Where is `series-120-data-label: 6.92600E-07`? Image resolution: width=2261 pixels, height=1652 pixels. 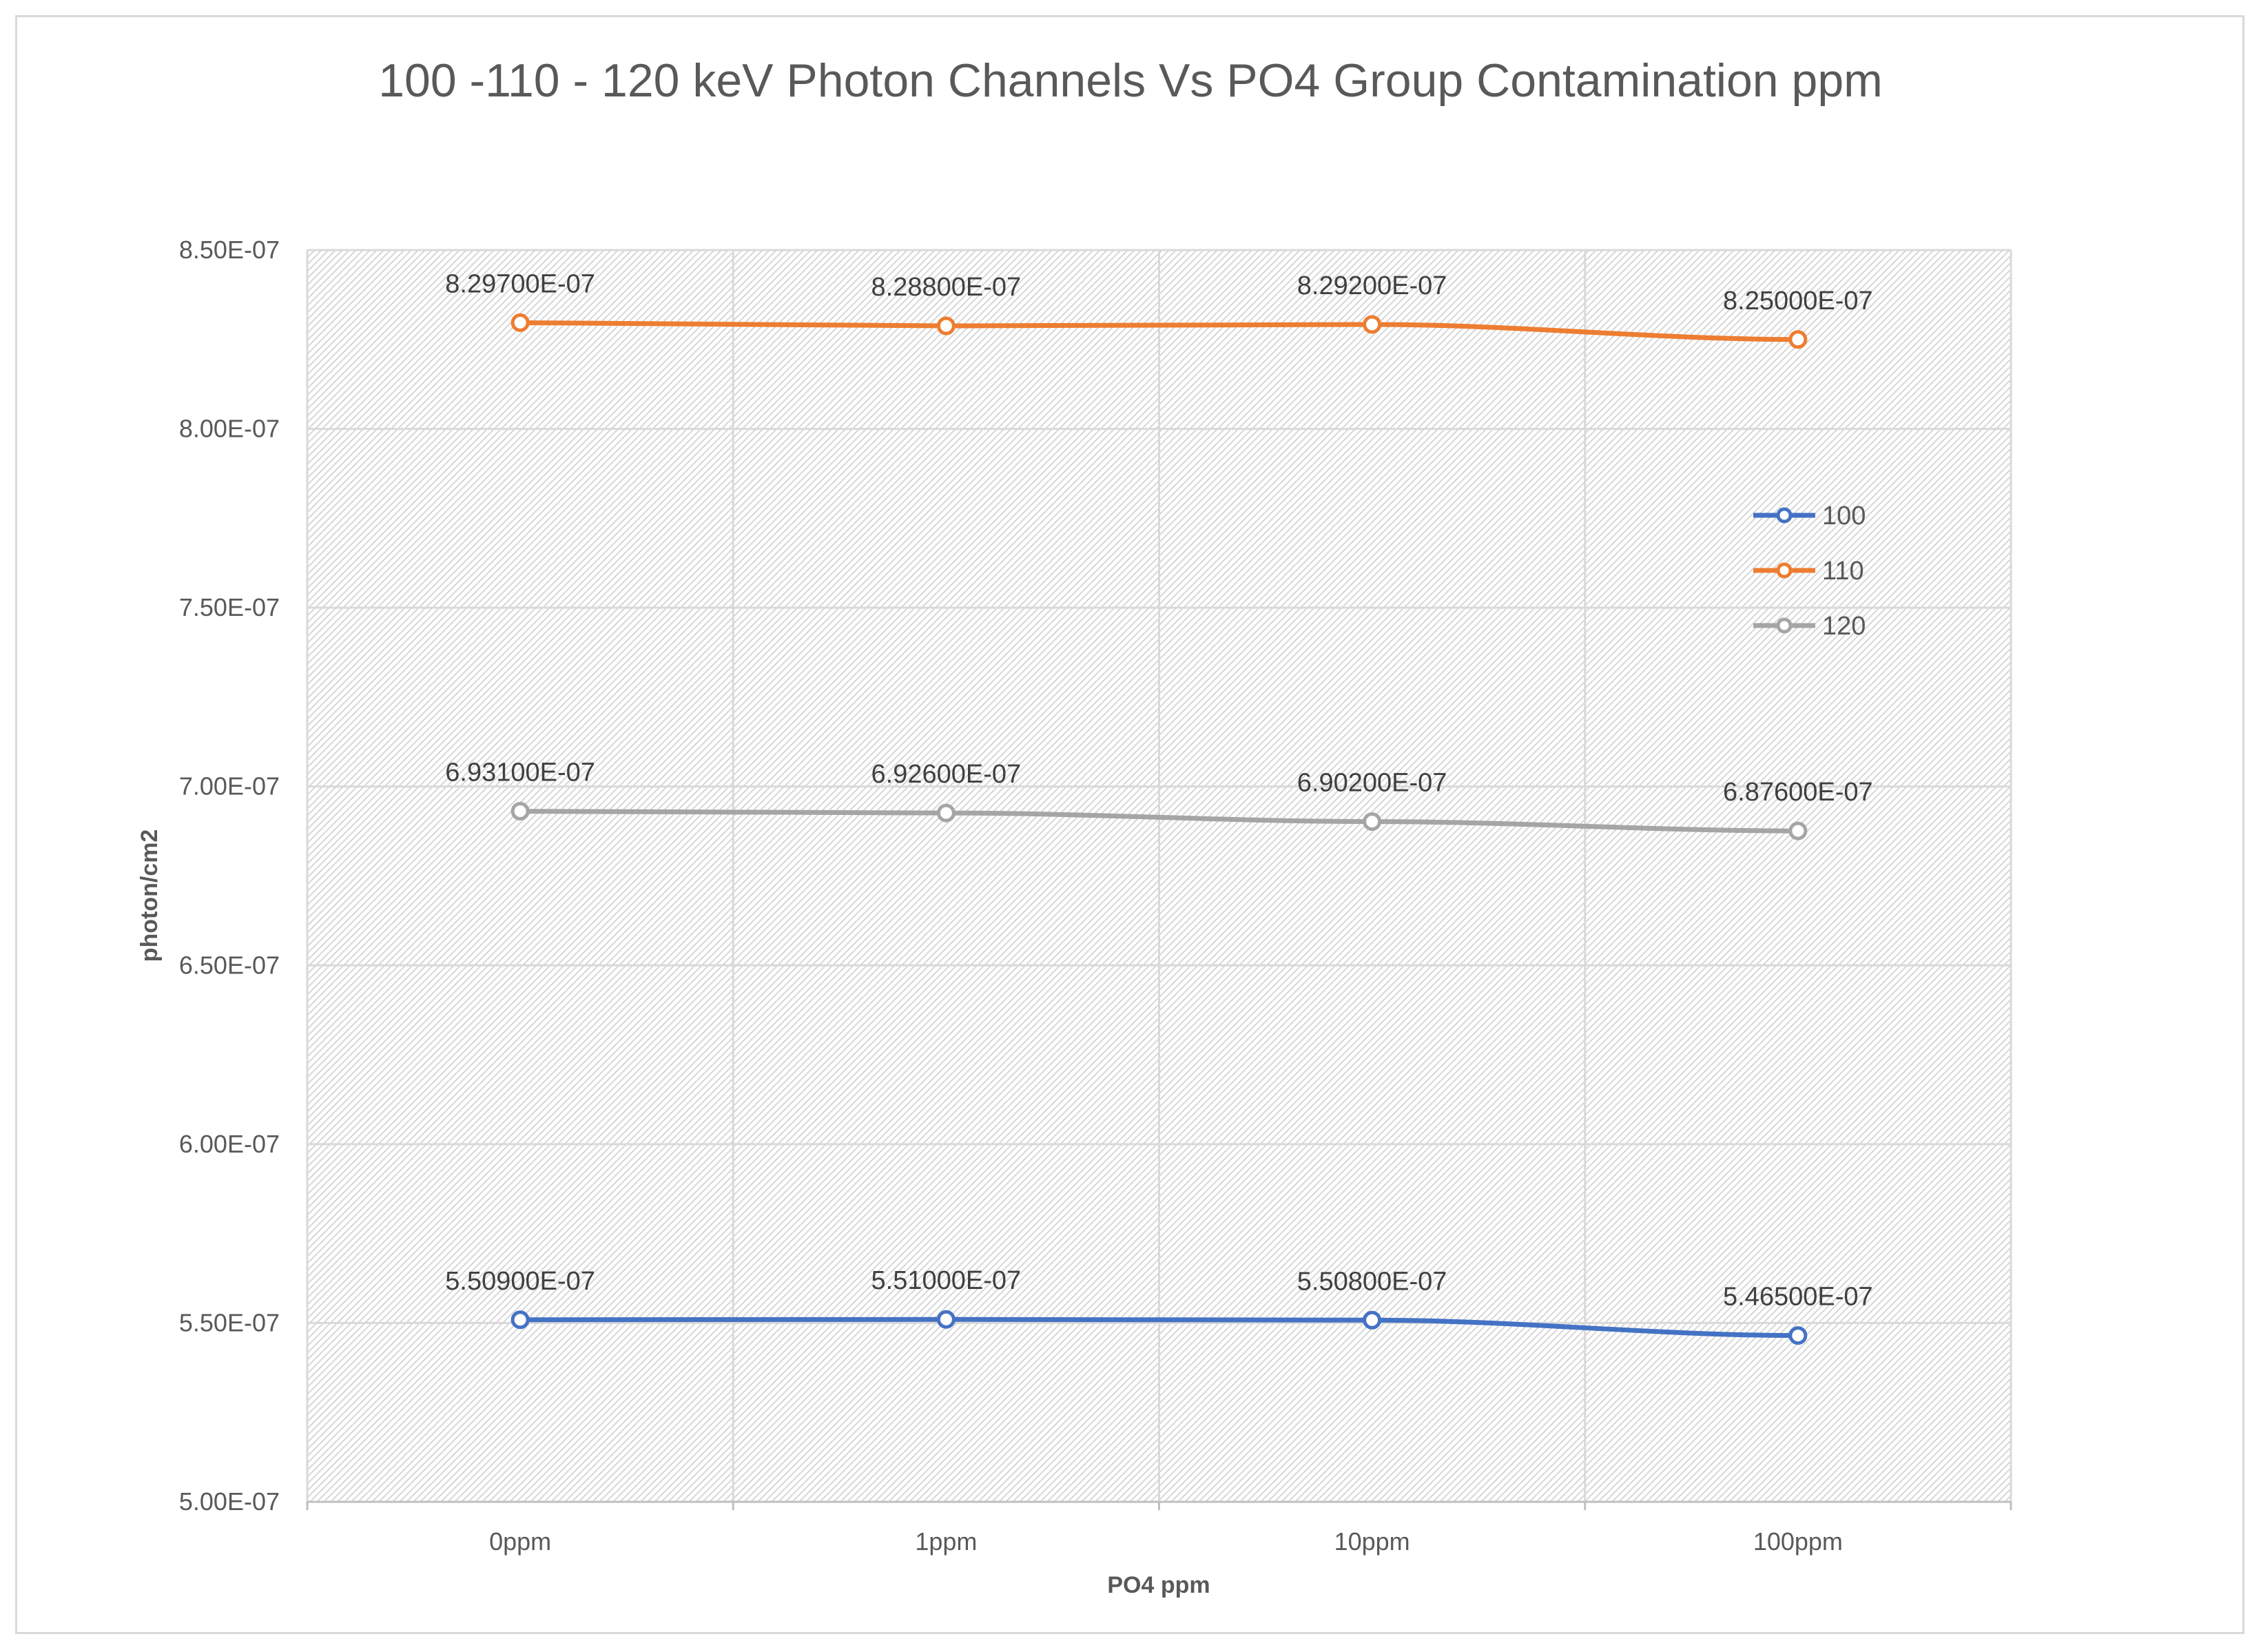
series-120-data-label: 6.92600E-07 is located at coordinates (946, 774).